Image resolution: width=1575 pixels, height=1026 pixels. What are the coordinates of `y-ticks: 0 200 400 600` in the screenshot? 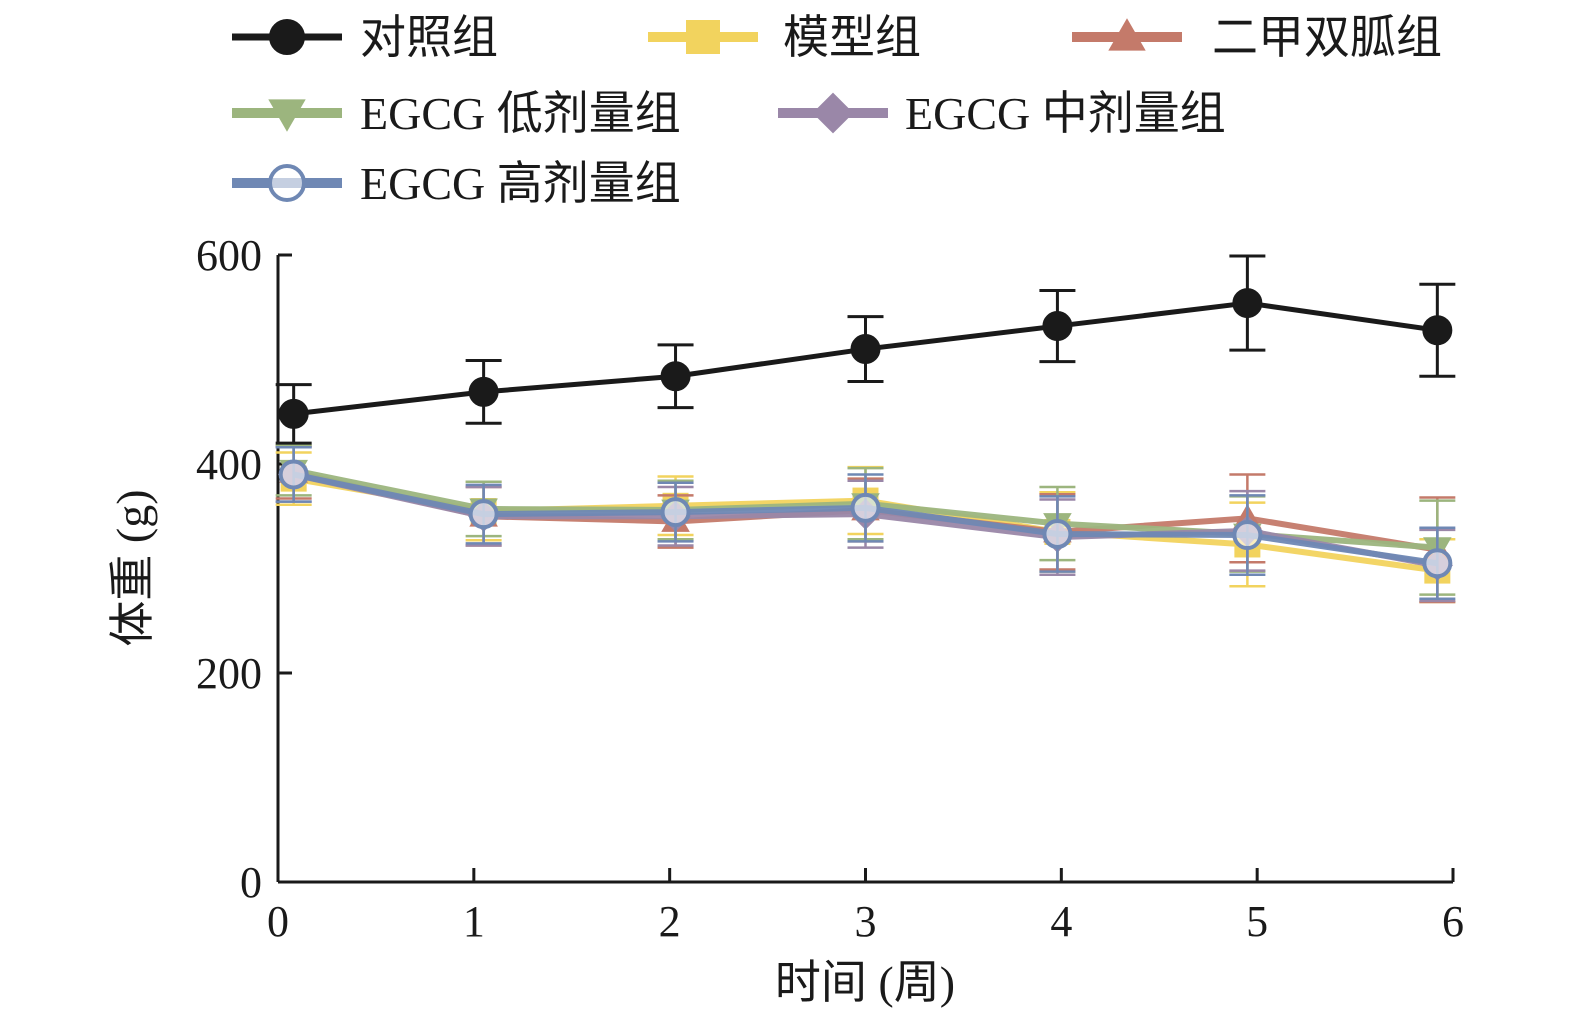 It's located at (244, 569).